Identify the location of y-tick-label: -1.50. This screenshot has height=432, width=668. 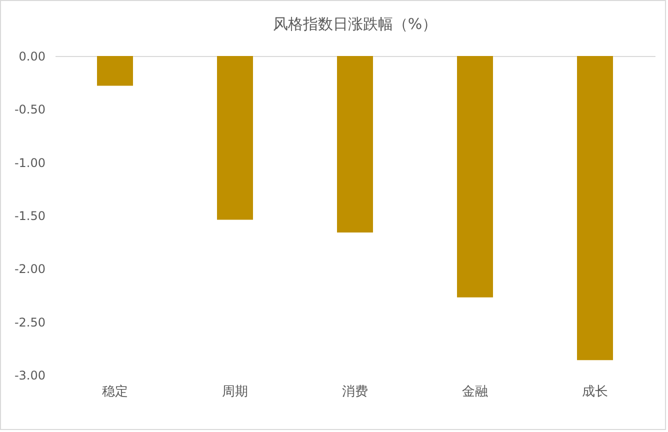
(30, 216).